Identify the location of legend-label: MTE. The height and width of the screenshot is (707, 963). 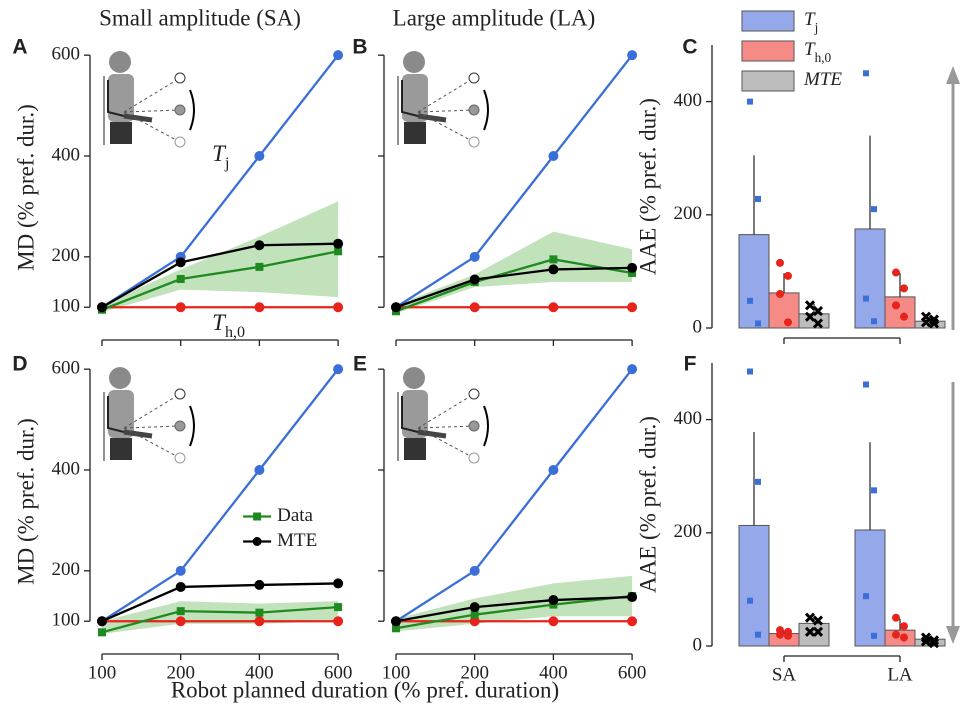
(297, 540).